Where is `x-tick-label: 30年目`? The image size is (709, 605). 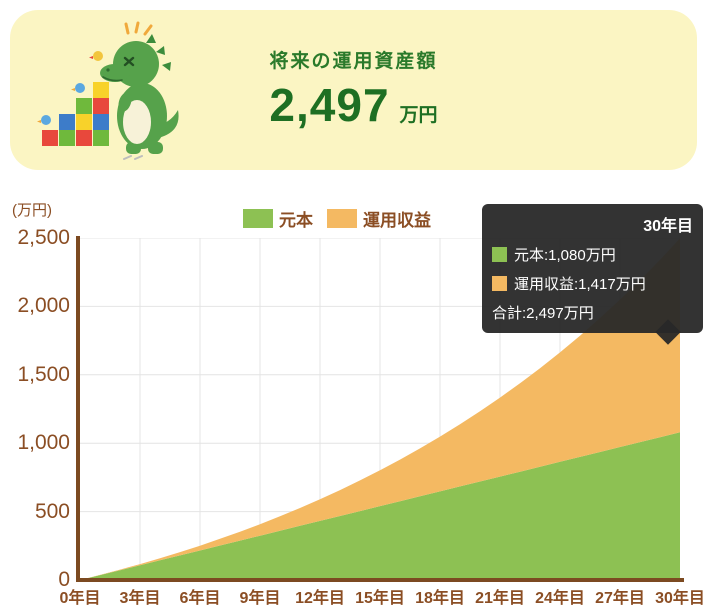
x-tick-label: 30年目 is located at coordinates (680, 597).